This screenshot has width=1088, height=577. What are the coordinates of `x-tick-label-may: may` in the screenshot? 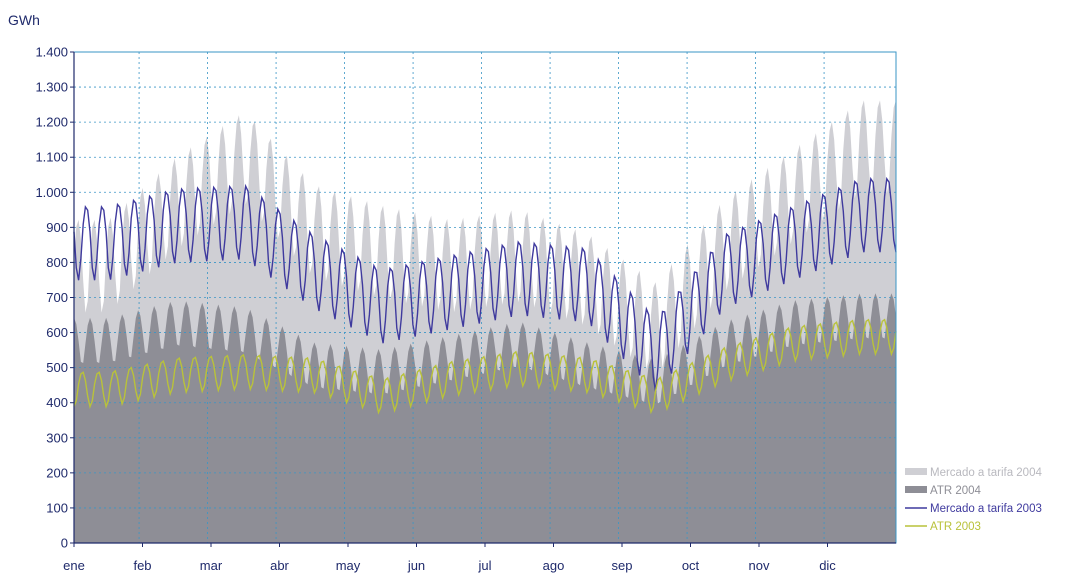 It's located at (348, 565).